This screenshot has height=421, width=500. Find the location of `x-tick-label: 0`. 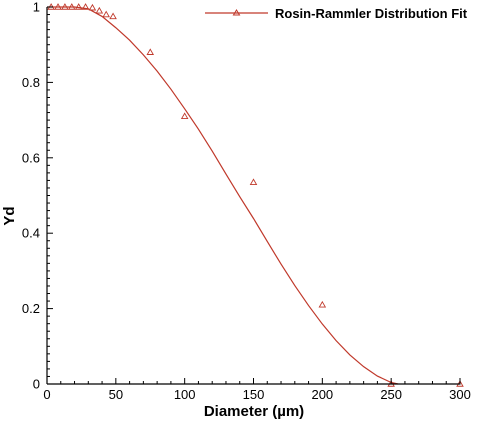

x-tick-label: 0 is located at coordinates (46, 394).